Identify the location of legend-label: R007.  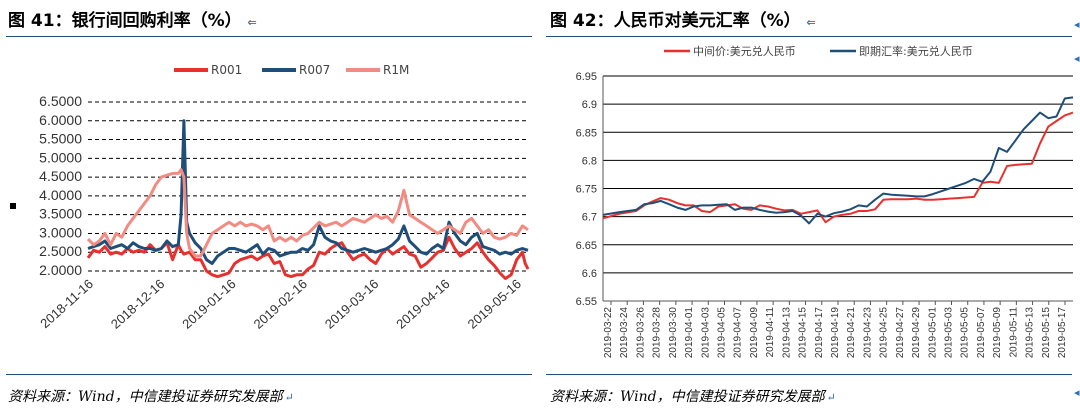
(314, 70).